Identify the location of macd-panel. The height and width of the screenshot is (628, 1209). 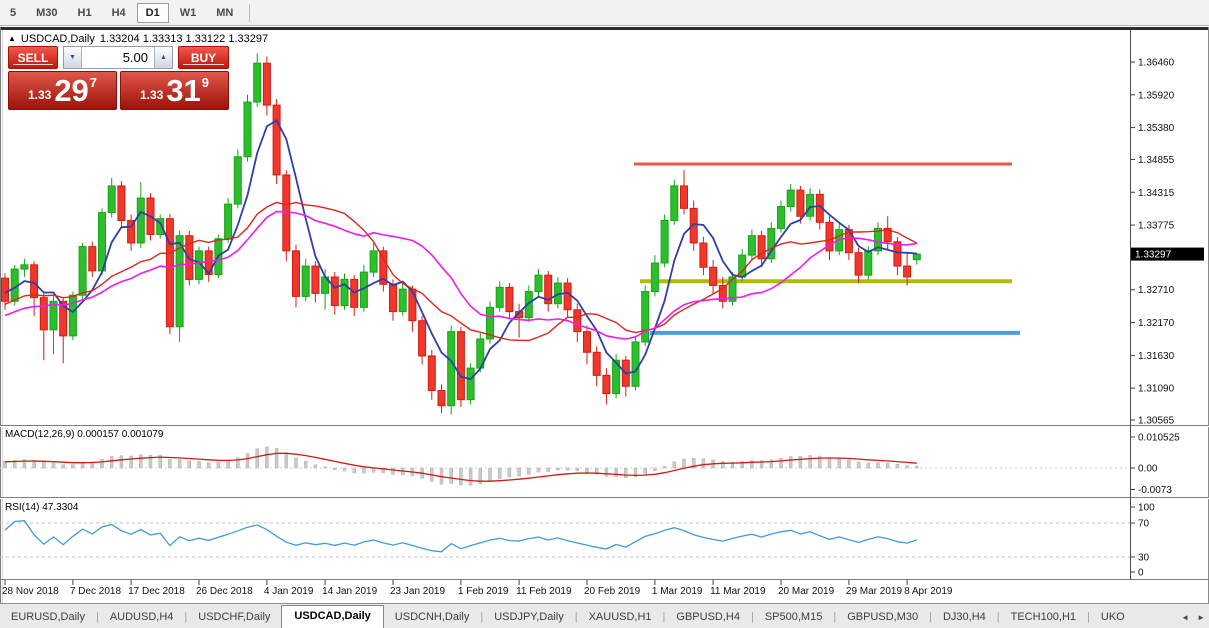
(565, 466).